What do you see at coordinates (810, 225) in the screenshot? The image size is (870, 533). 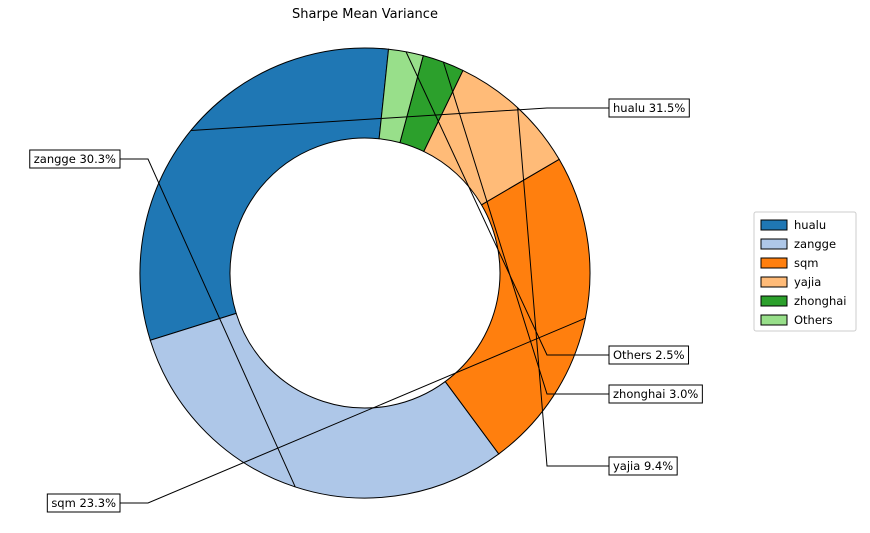 I see `legend-label-hualu: hualu` at bounding box center [810, 225].